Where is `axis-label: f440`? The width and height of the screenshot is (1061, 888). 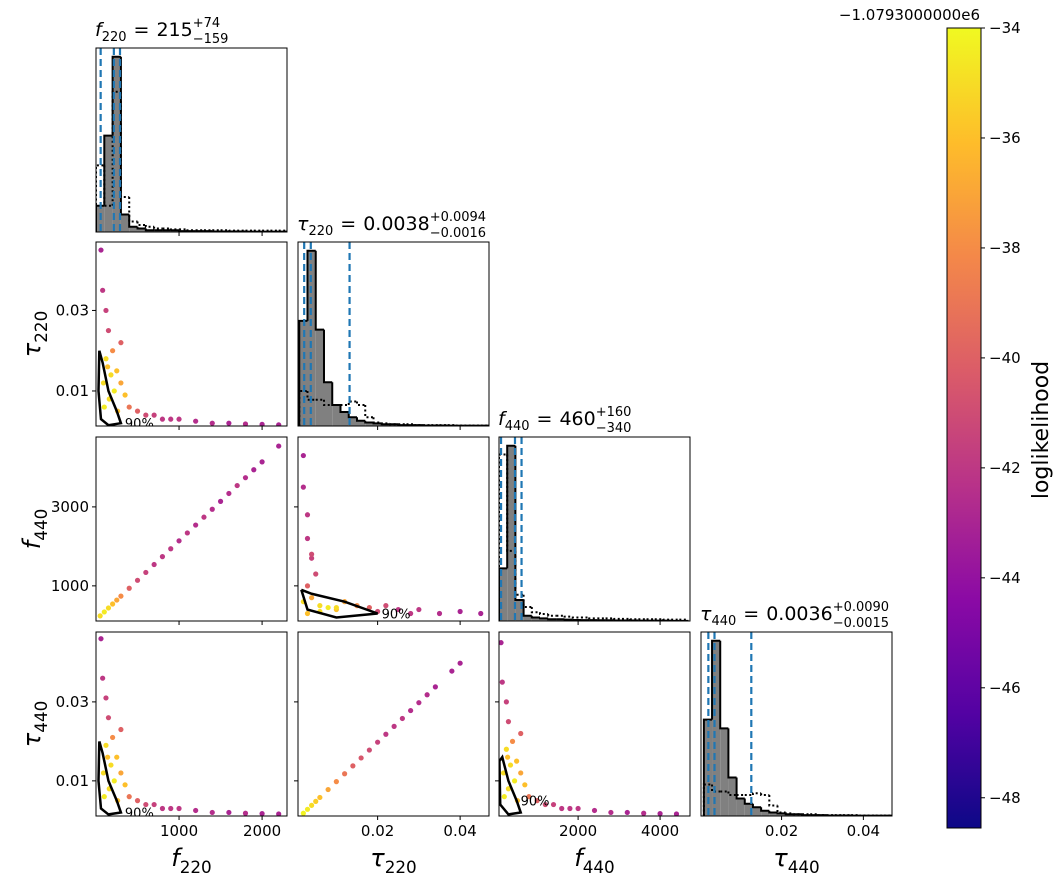
axis-label: f440 is located at coordinates (34, 529).